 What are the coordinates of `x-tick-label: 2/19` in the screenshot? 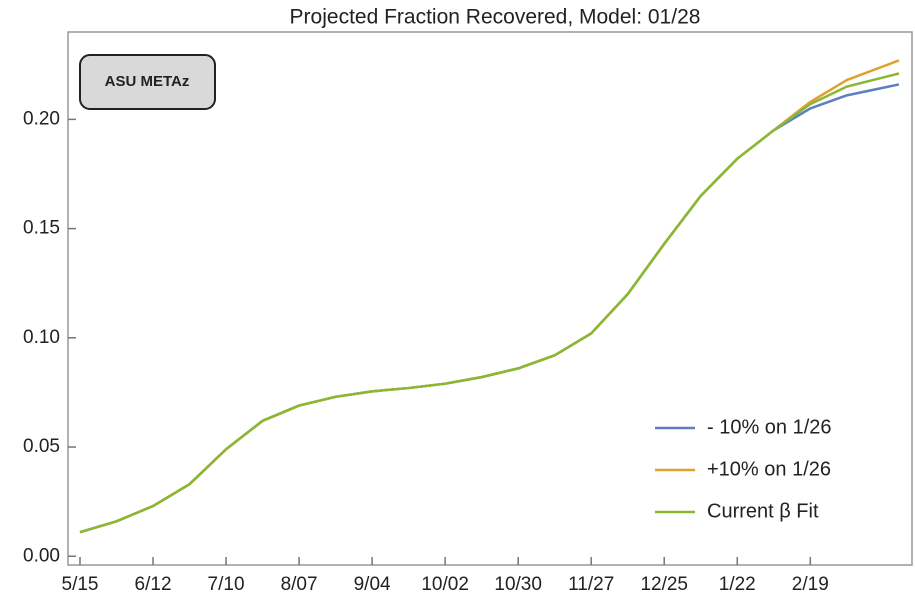 It's located at (810, 584).